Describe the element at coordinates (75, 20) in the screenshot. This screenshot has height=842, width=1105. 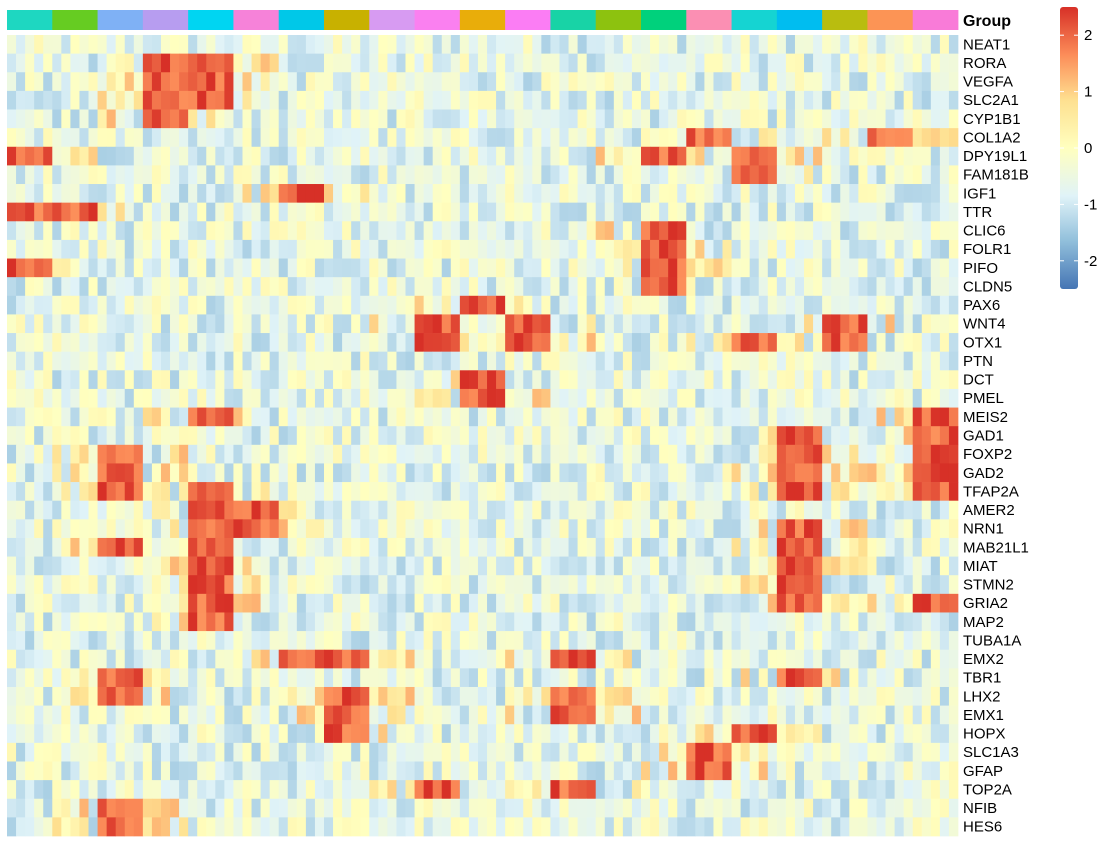
I see `group-color-cell` at that location.